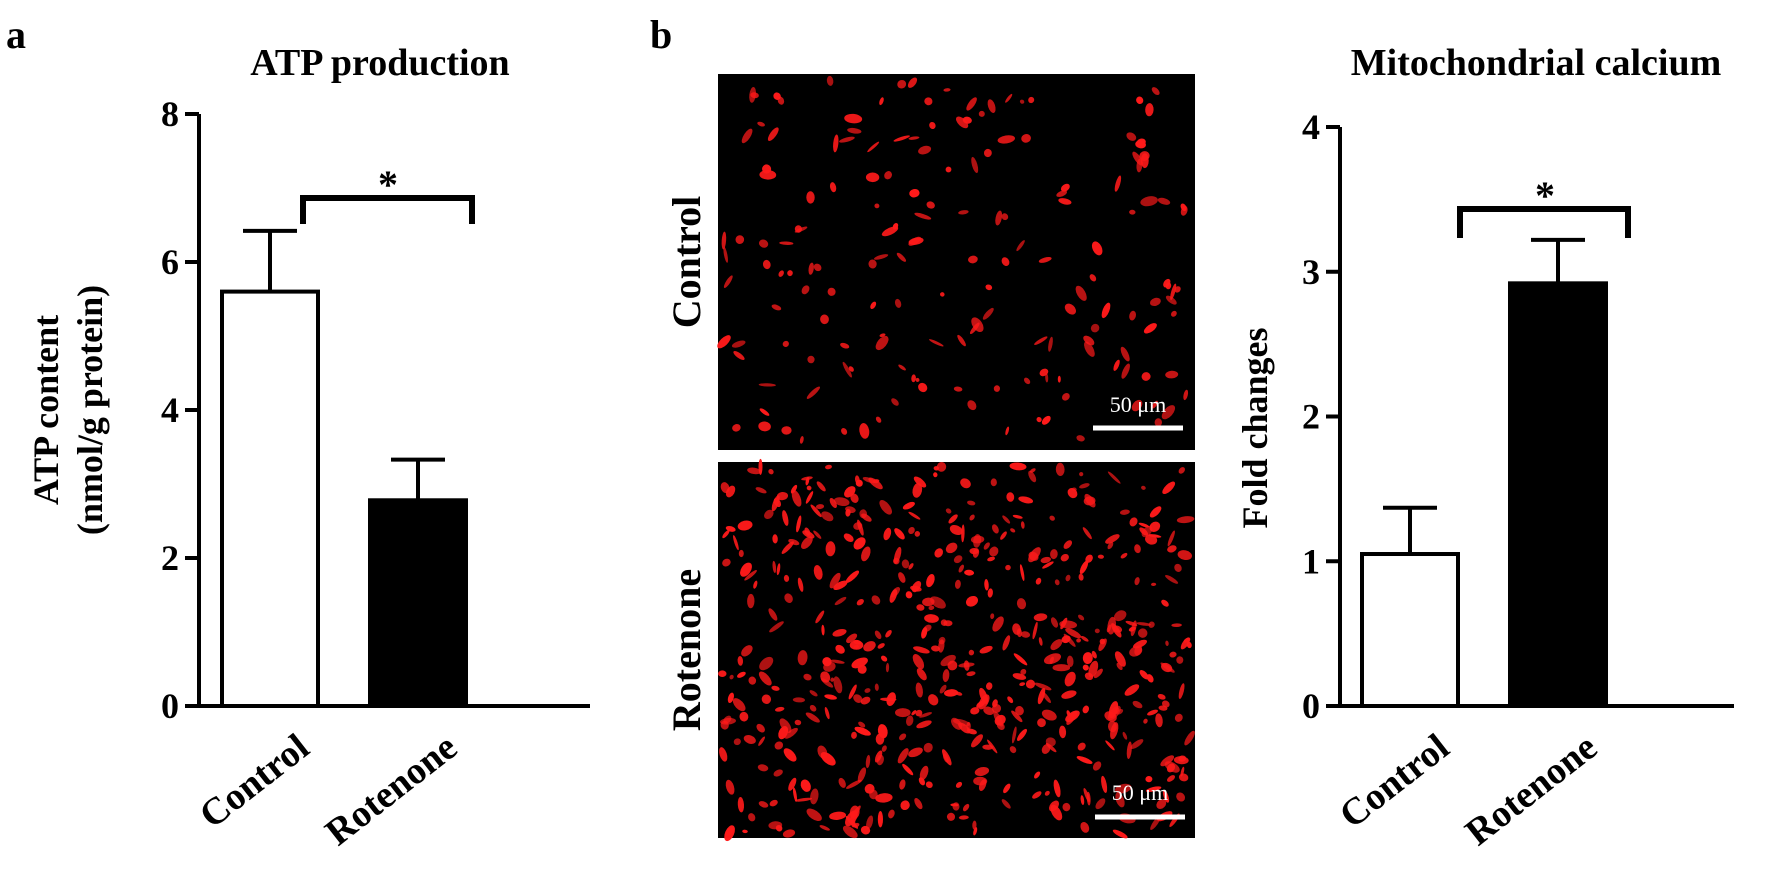 The height and width of the screenshot is (875, 1772). What do you see at coordinates (1311, 706) in the screenshot?
I see `y-tick-label: 0` at bounding box center [1311, 706].